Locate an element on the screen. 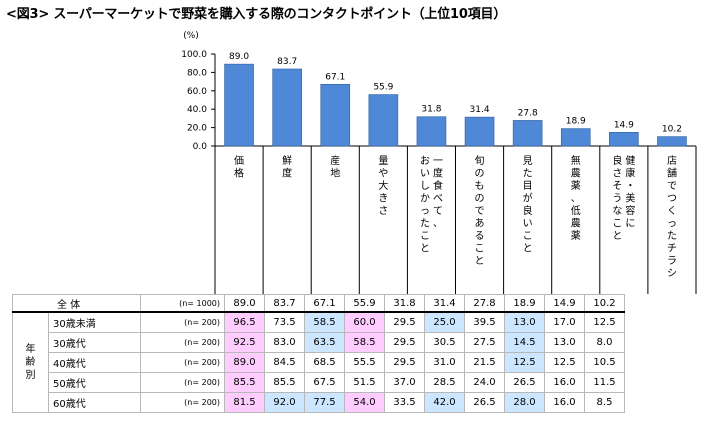 This screenshot has width=711, height=423. category-label: 鮮度 is located at coordinates (287, 167).